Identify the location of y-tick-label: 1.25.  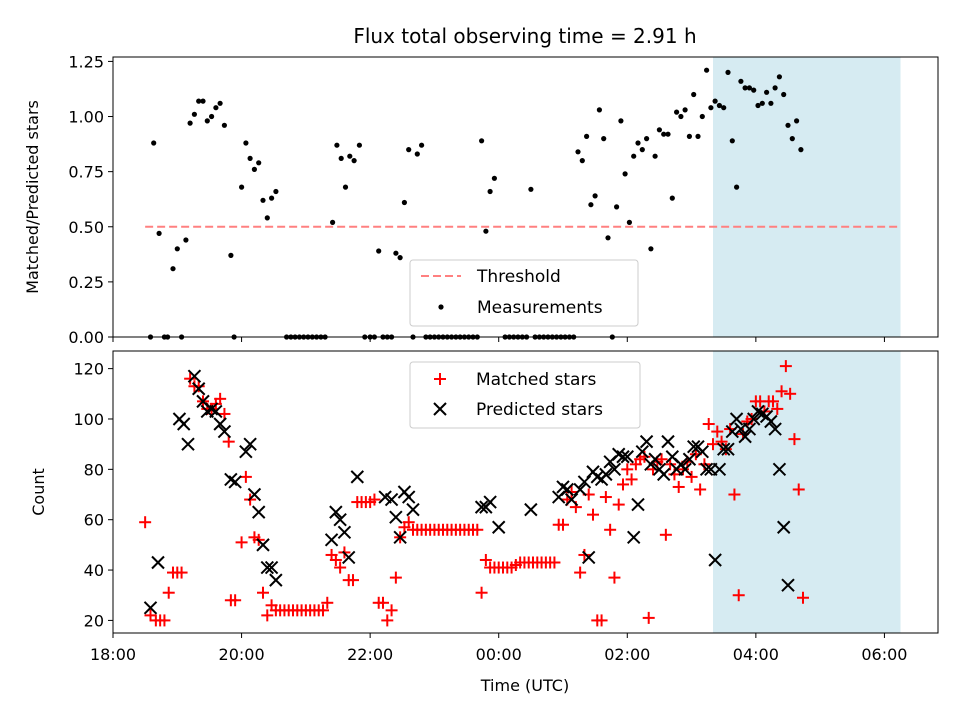
(86, 61).